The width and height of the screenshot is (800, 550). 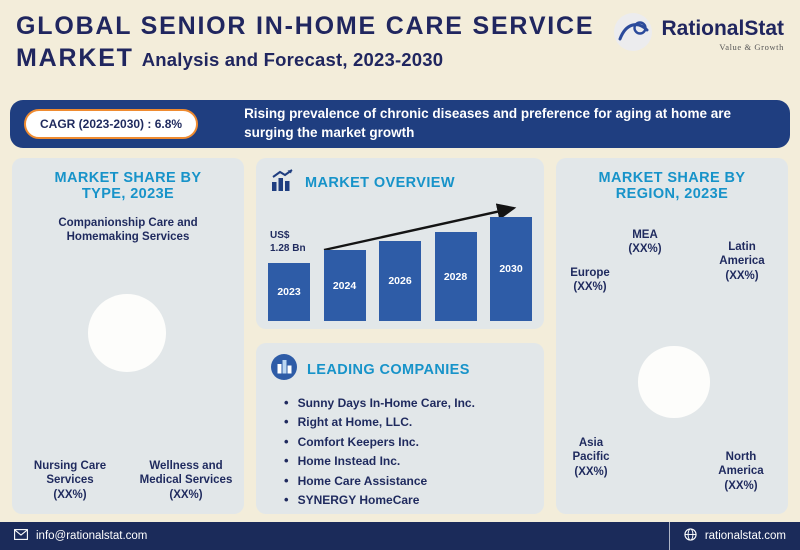 I want to click on bar-year-label: 2030, so click(x=511, y=269).